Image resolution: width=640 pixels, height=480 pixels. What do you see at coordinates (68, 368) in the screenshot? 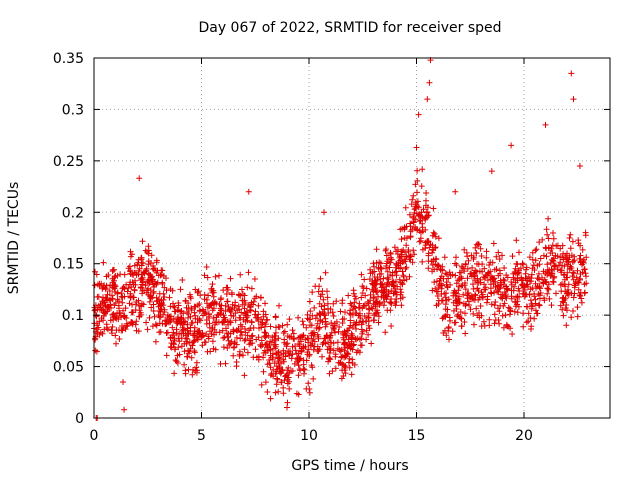
I see `y-tick-label: 0.05` at bounding box center [68, 368].